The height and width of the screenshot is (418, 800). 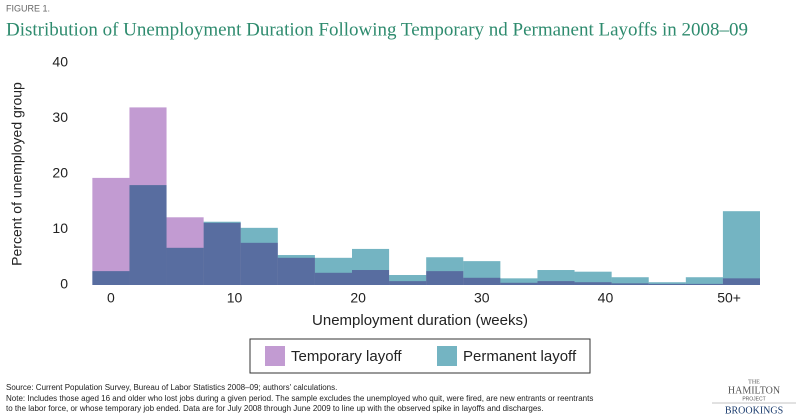 I want to click on x-tick-label: 30, so click(x=482, y=298).